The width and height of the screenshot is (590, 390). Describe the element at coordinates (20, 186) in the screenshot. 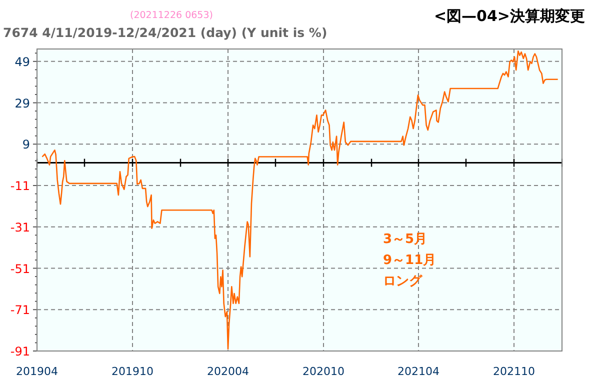

I see `y-tick-label: -11` at that location.